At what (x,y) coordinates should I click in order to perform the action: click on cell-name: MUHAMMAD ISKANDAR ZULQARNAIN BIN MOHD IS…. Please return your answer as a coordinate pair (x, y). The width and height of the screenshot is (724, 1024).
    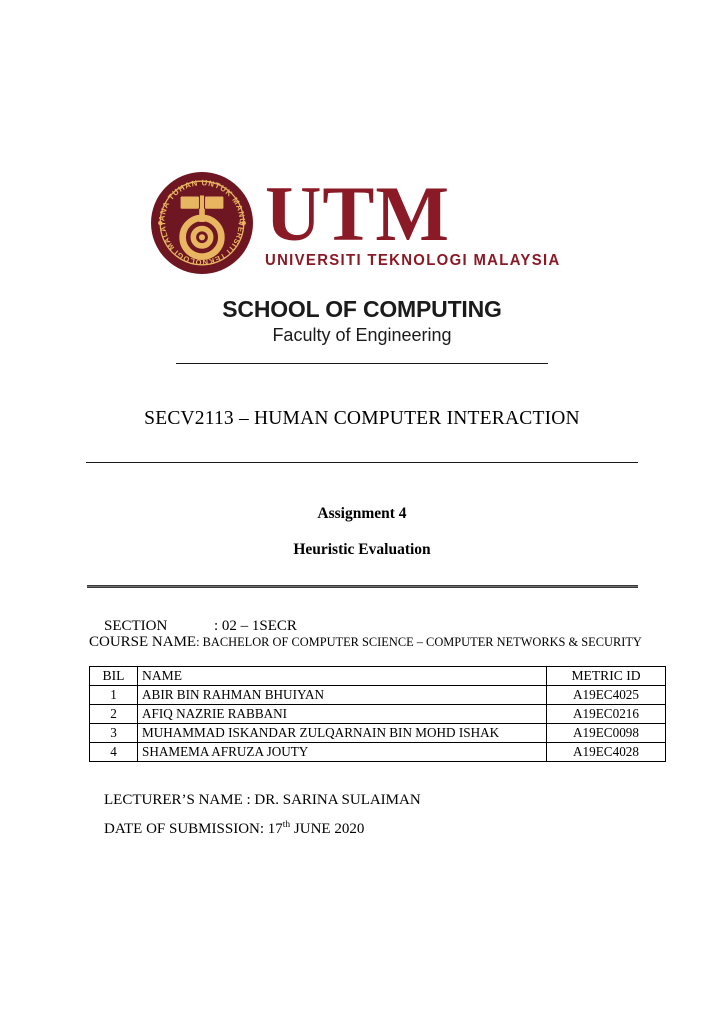
    Looking at the image, I should click on (342, 733).